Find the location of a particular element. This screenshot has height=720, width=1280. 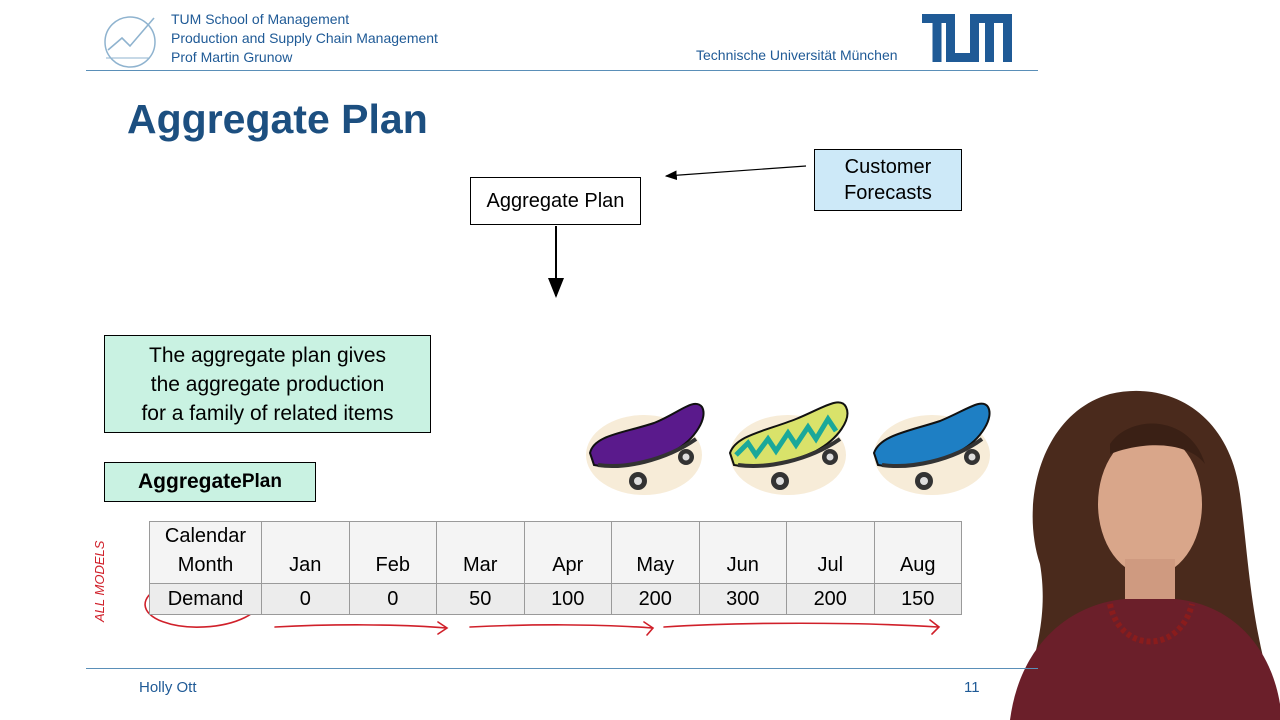

demand-cell: 300 is located at coordinates (742, 599).